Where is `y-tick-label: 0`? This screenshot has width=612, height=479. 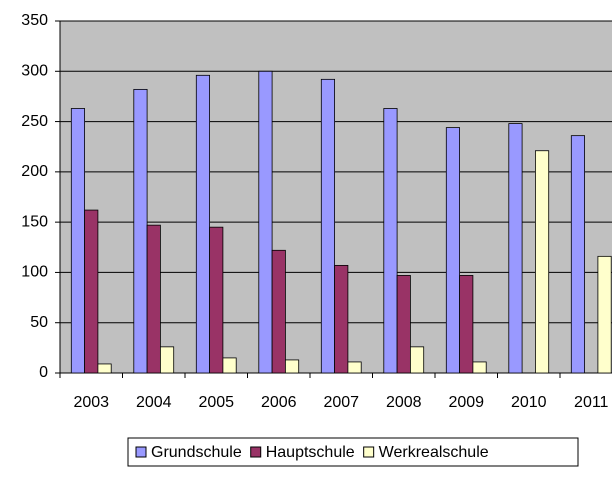
y-tick-label: 0 is located at coordinates (43, 372).